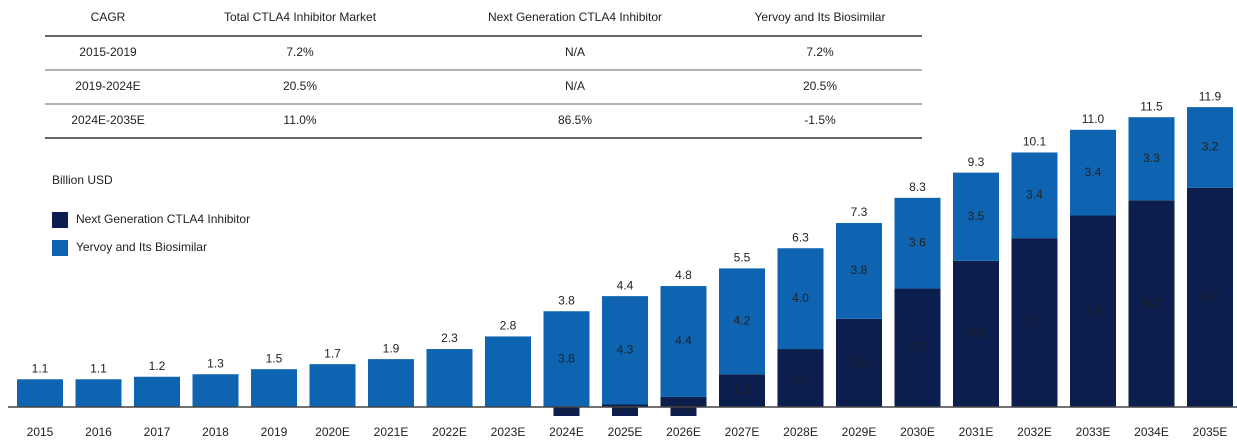 This screenshot has height=443, width=1237. What do you see at coordinates (157, 366) in the screenshot?
I see `total-label: 1.2` at bounding box center [157, 366].